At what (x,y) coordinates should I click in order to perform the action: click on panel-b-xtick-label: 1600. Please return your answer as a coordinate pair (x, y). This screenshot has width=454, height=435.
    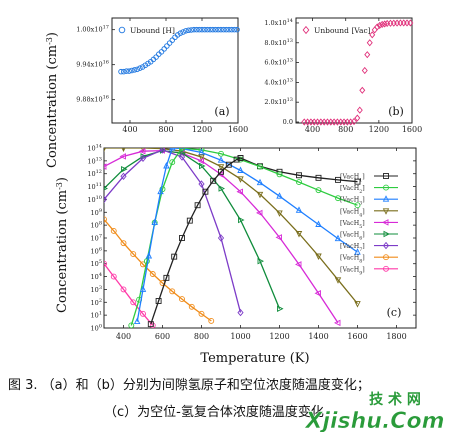
    Looking at the image, I should click on (412, 129).